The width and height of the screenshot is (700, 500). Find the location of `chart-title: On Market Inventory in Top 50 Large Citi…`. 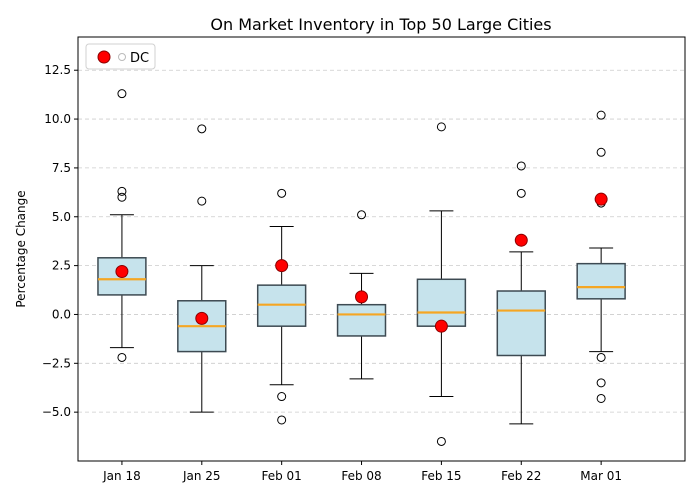

chart-title: On Market Inventory in Top 50 Large Citi… is located at coordinates (380, 24).